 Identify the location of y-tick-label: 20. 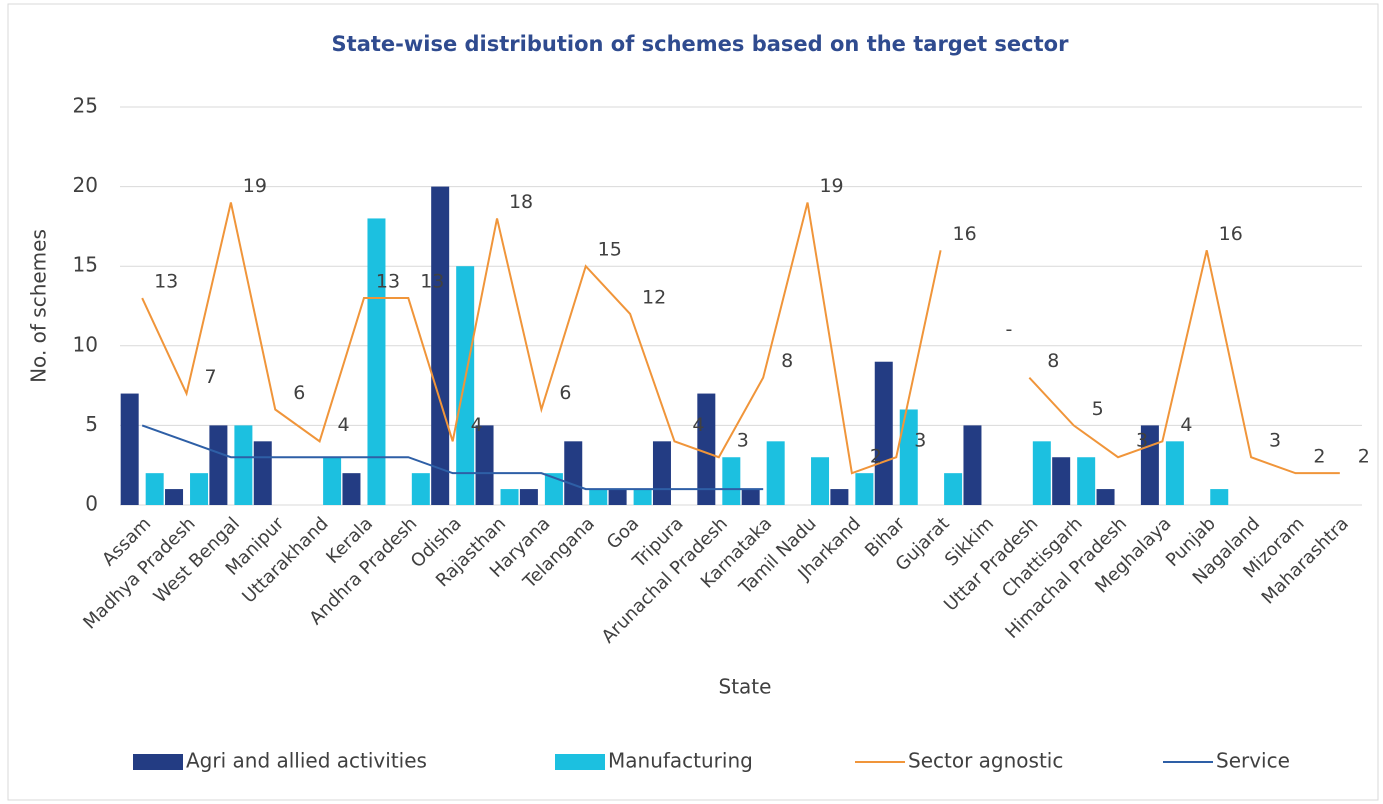
(85, 185).